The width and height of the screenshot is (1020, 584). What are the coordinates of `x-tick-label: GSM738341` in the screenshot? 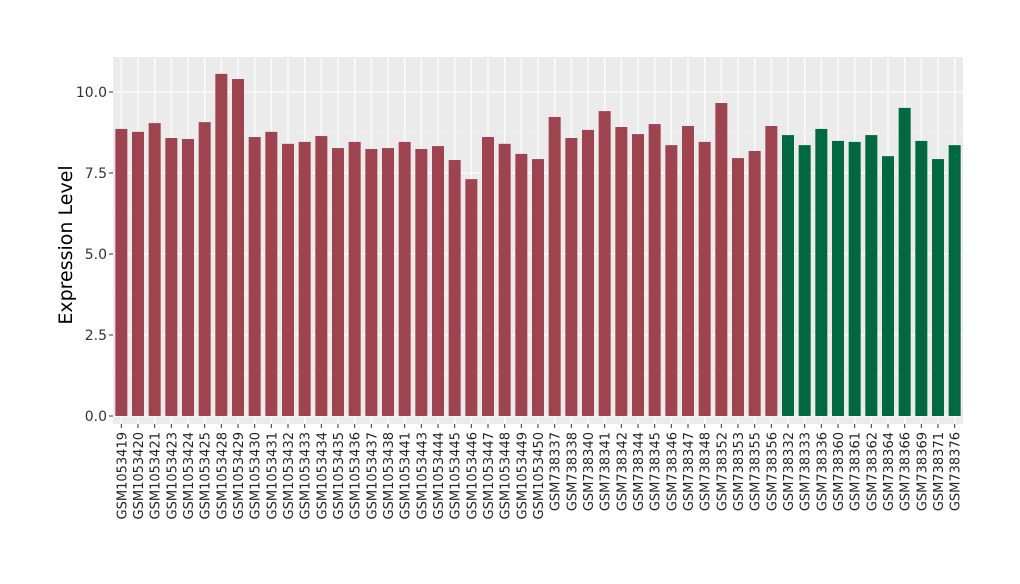 It's located at (606, 471).